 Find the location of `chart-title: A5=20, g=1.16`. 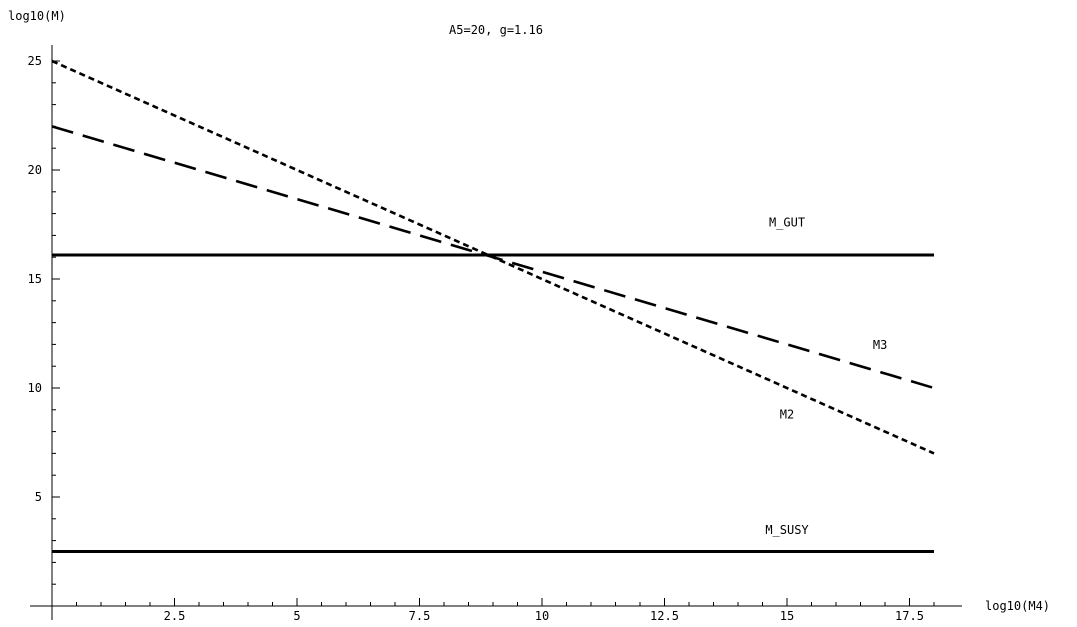

chart-title: A5=20, g=1.16 is located at coordinates (496, 30).